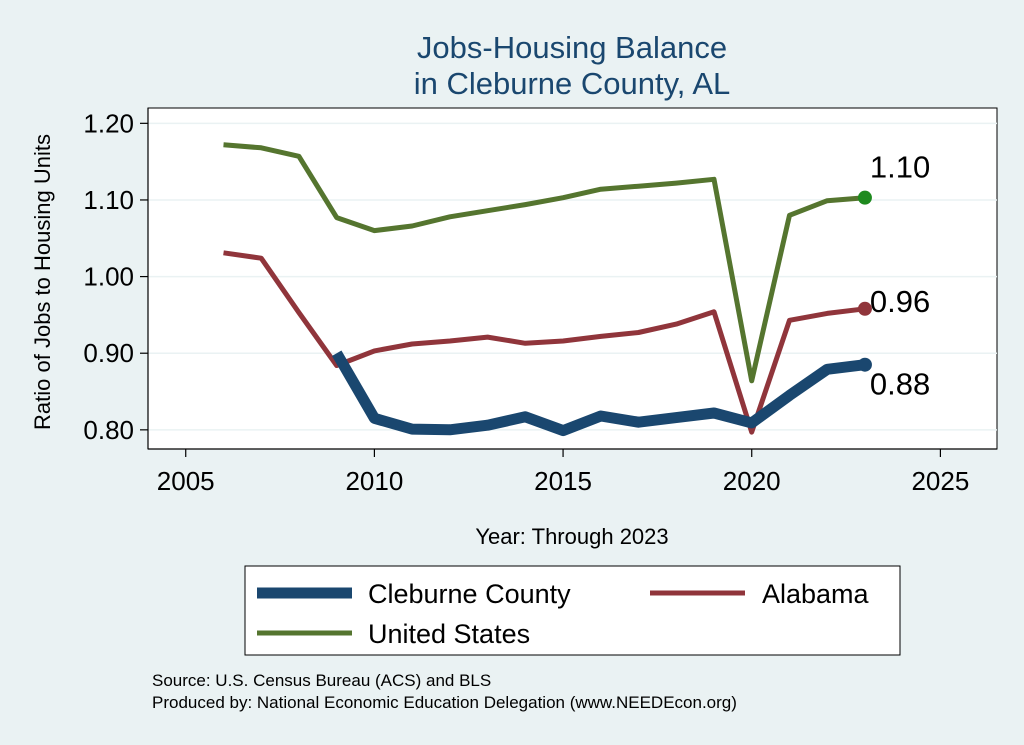 Image resolution: width=1024 pixels, height=745 pixels. I want to click on end-marker-alabama, so click(864, 308).